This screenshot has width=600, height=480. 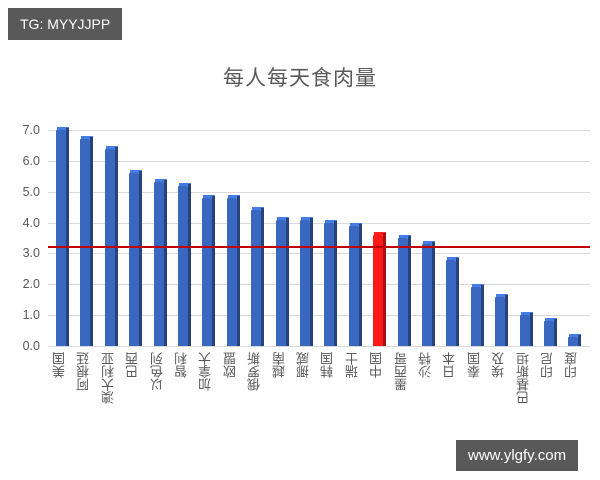 I want to click on x-tick-label: 印度, so click(x=573, y=365).